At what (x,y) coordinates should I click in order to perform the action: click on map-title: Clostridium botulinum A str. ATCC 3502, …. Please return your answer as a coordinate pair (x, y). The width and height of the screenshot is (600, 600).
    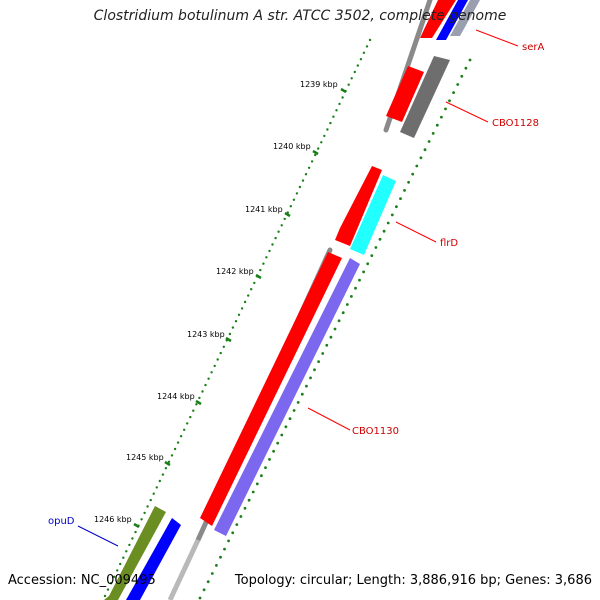
    Looking at the image, I should click on (300, 16).